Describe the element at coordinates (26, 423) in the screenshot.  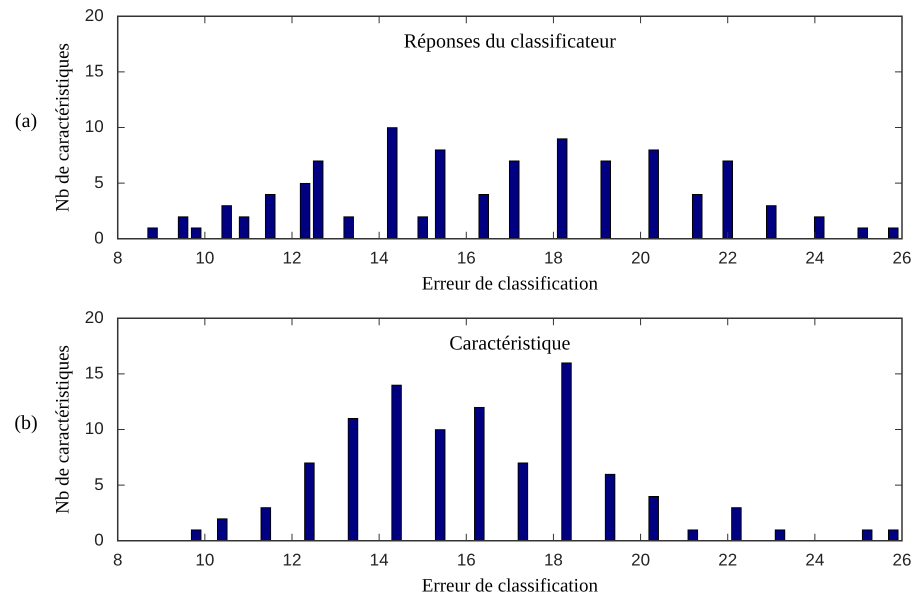
I see `text: (b)` at that location.